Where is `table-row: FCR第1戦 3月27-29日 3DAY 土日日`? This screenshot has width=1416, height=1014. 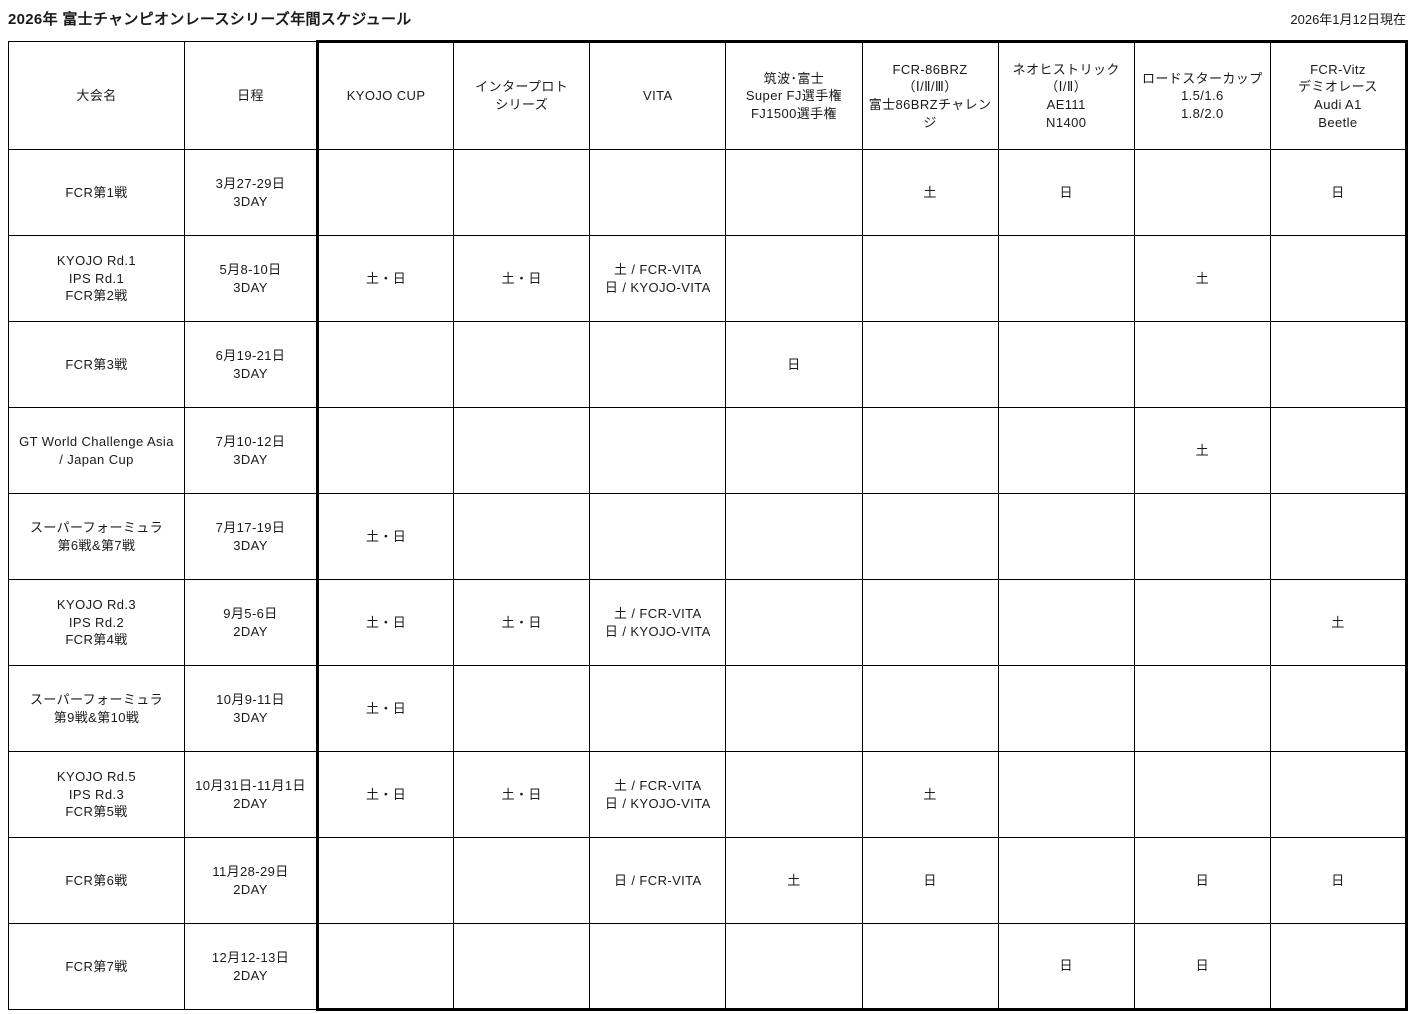 table-row: FCR第1戦 3月27-29日 3DAY 土日日 is located at coordinates (708, 192).